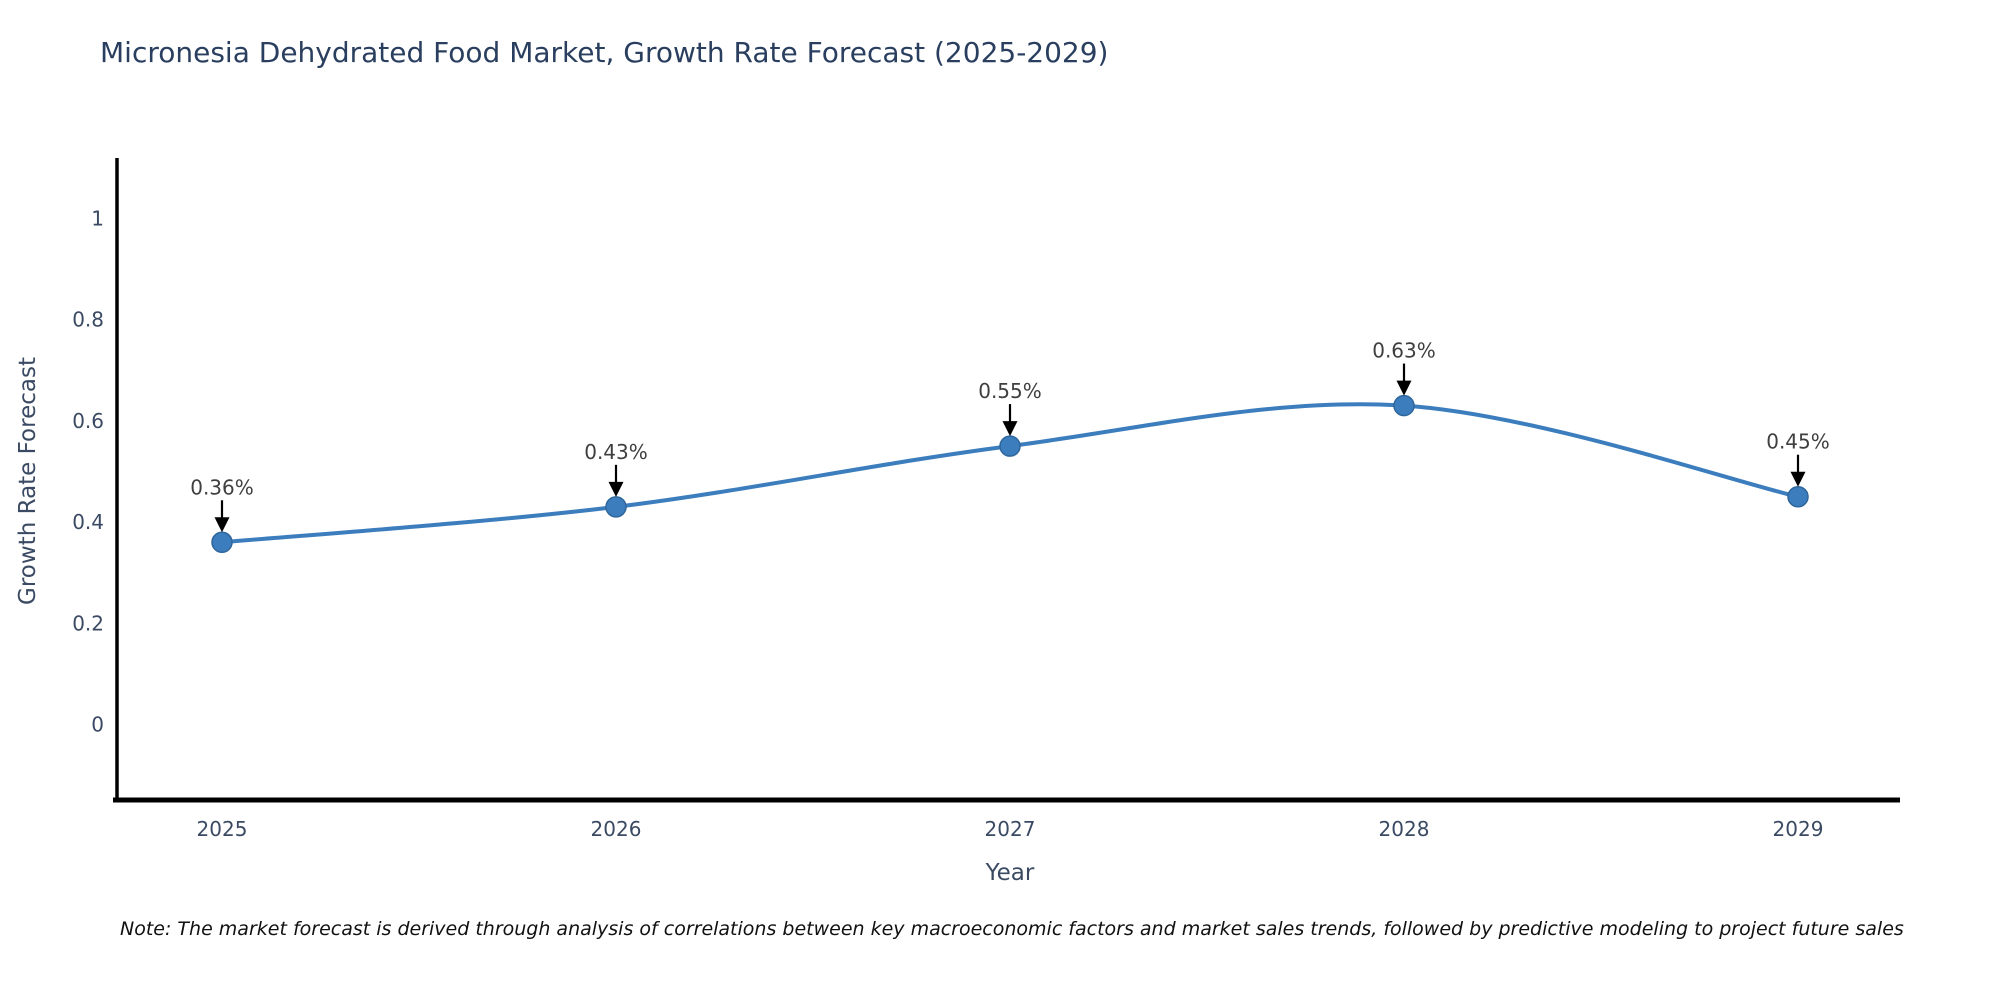  I want to click on x-tick-label: 2027, so click(1010, 829).